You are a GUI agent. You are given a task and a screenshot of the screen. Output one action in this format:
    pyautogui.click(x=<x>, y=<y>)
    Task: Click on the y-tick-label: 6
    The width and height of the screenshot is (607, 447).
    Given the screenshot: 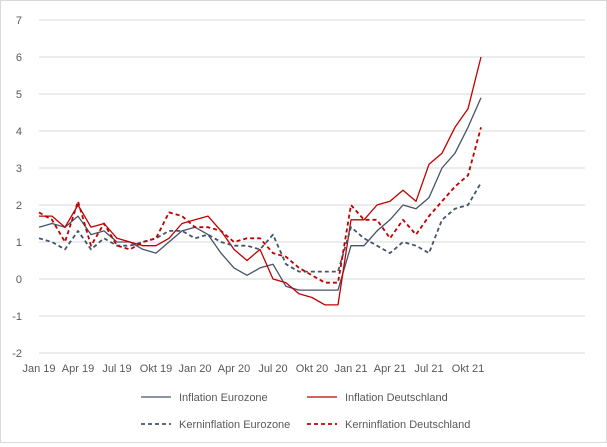 What is the action you would take?
    pyautogui.click(x=19, y=58)
    